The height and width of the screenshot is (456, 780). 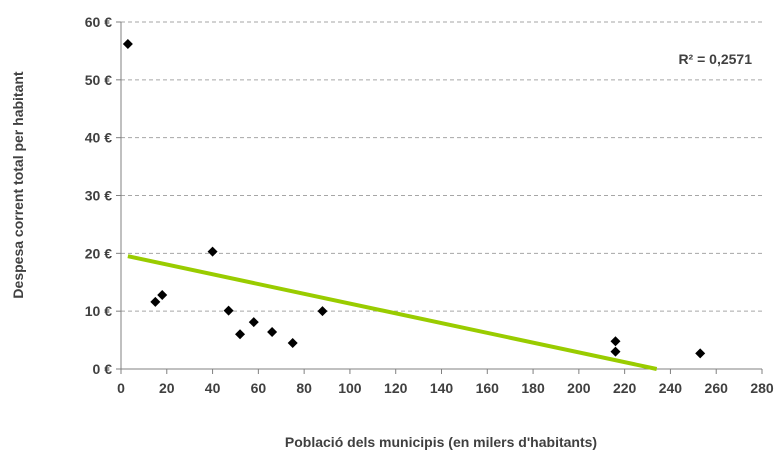 What do you see at coordinates (717, 388) in the screenshot?
I see `x-tick-label: 260` at bounding box center [717, 388].